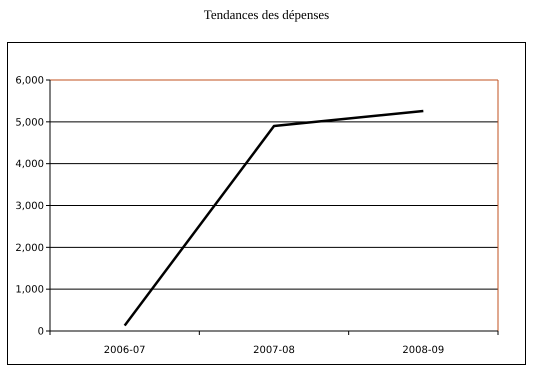 Image resolution: width=533 pixels, height=380 pixels. What do you see at coordinates (29, 164) in the screenshot?
I see `y-tick-label: 4,000` at bounding box center [29, 164].